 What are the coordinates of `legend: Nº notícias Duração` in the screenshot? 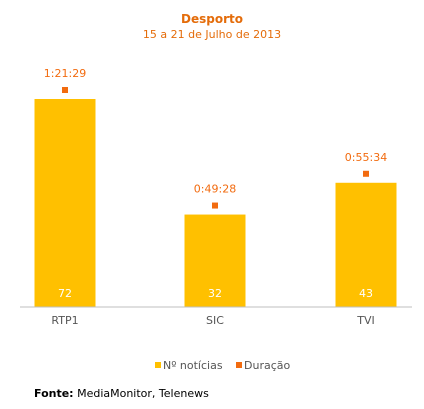 It's located at (222, 365).